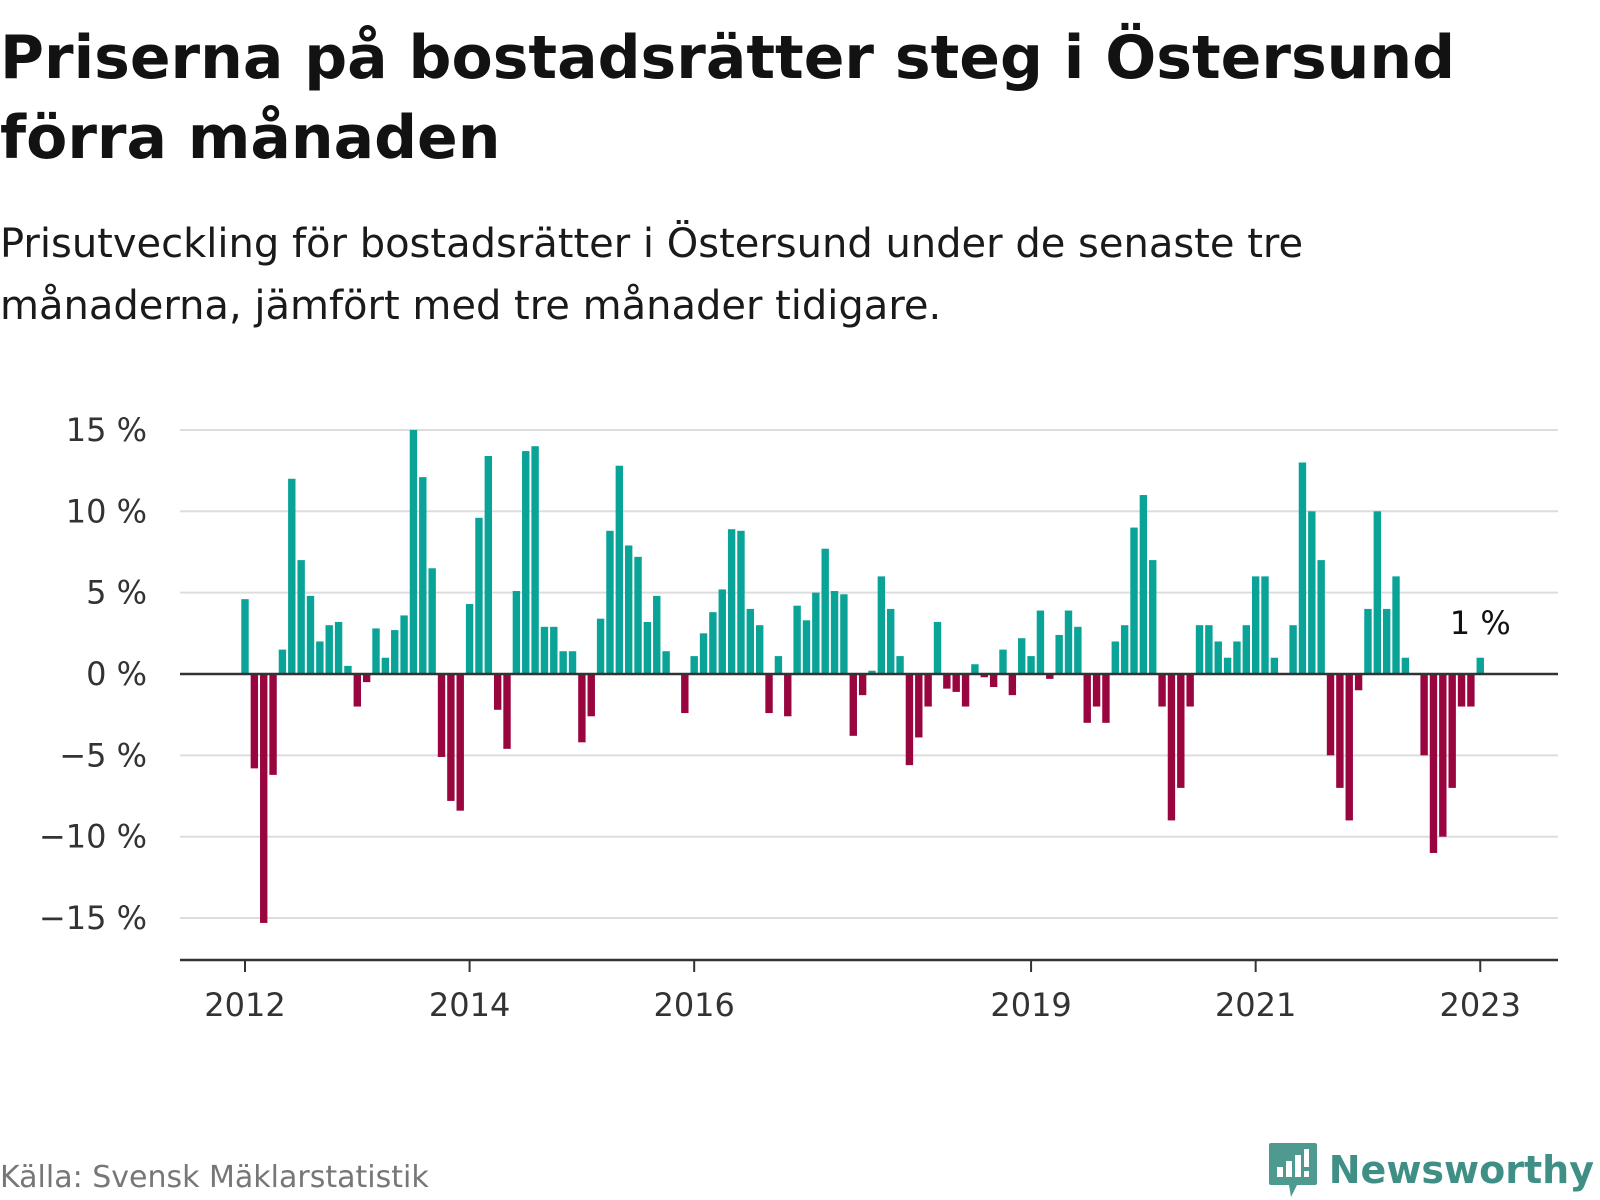 The image size is (1600, 1200). I want to click on y-tick-label: 15 %, so click(106, 430).